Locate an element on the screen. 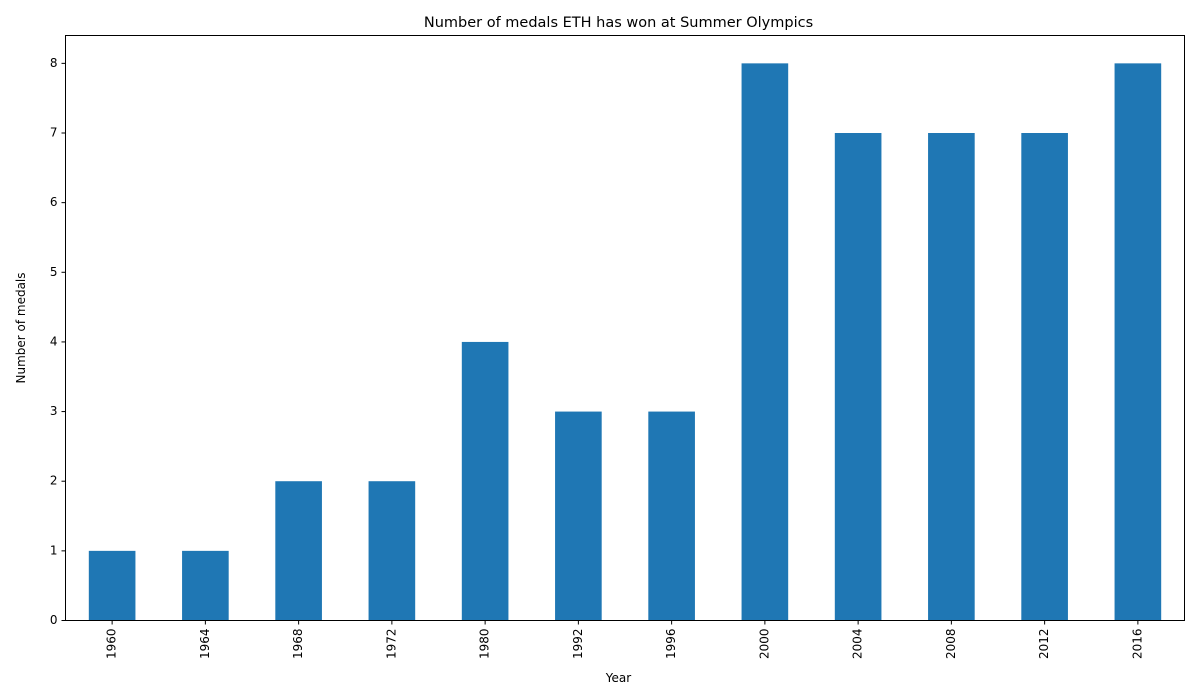 This screenshot has width=1200, height=700. y-tick-label-5: 5 is located at coordinates (54, 272).